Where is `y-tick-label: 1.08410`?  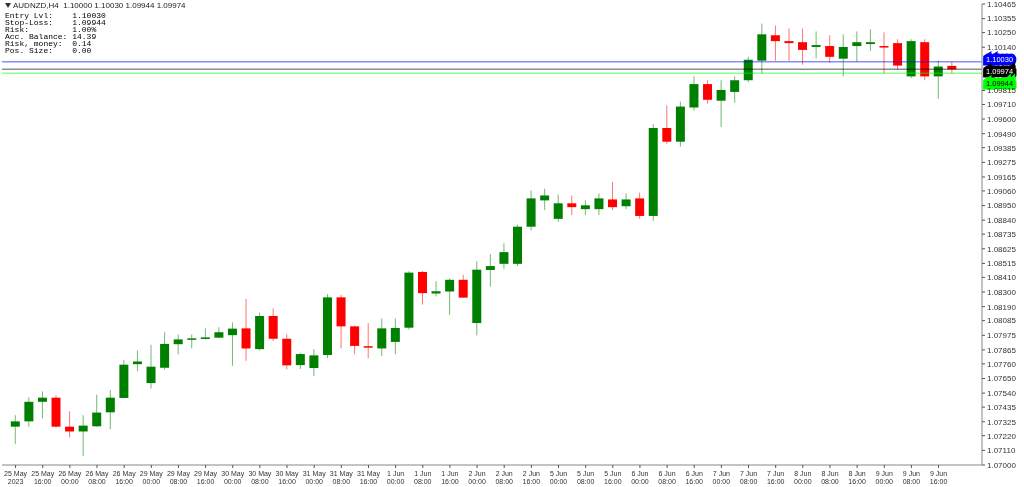 y-tick-label: 1.08410 is located at coordinates (1002, 278).